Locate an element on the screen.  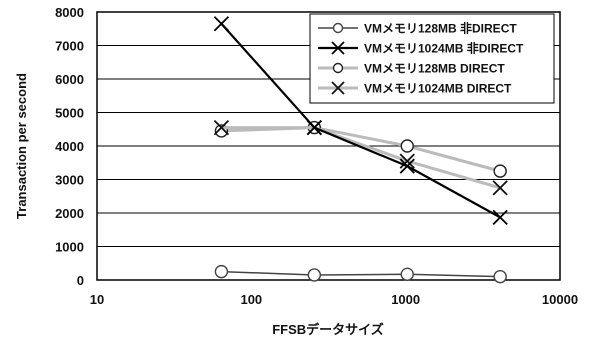
x-tick-label: 100 is located at coordinates (251, 299).